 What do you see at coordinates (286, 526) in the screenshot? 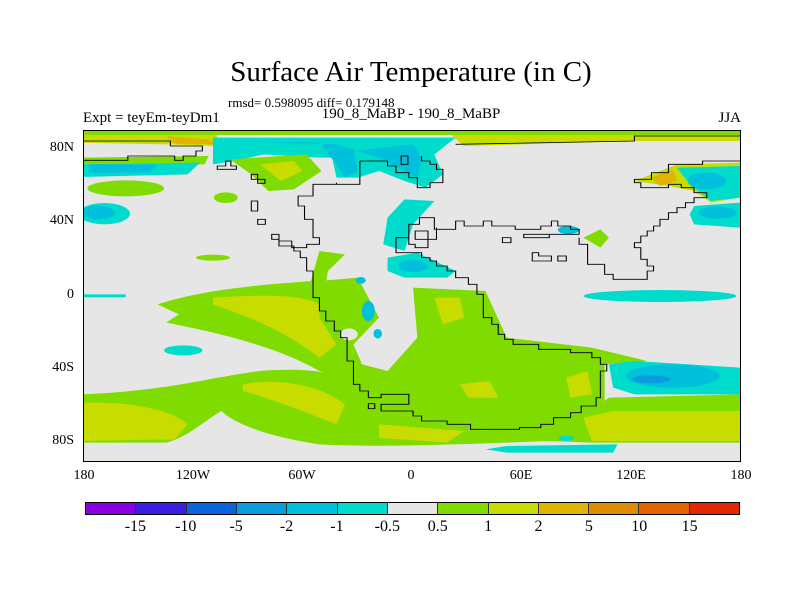
I see `colorbar-level-label: -2` at bounding box center [286, 526].